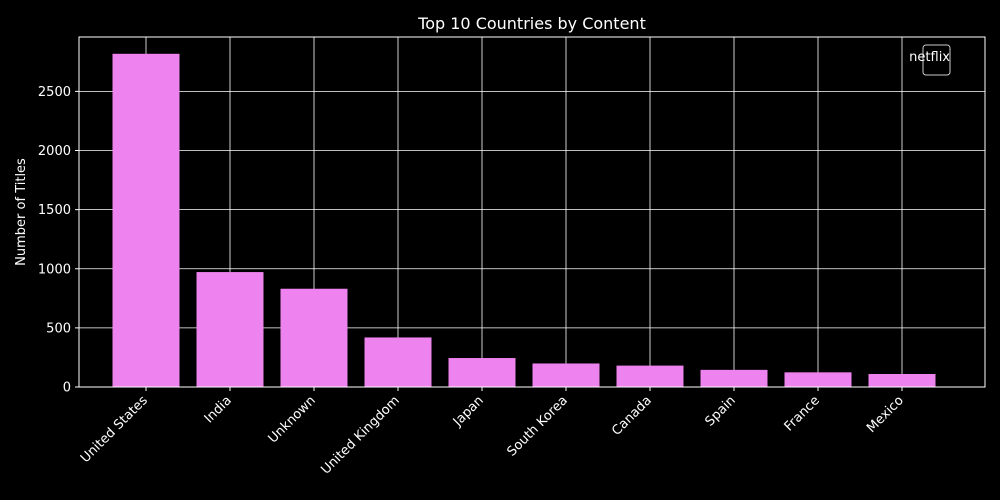  What do you see at coordinates (398, 362) in the screenshot?
I see `bar-united-kingdom` at bounding box center [398, 362].